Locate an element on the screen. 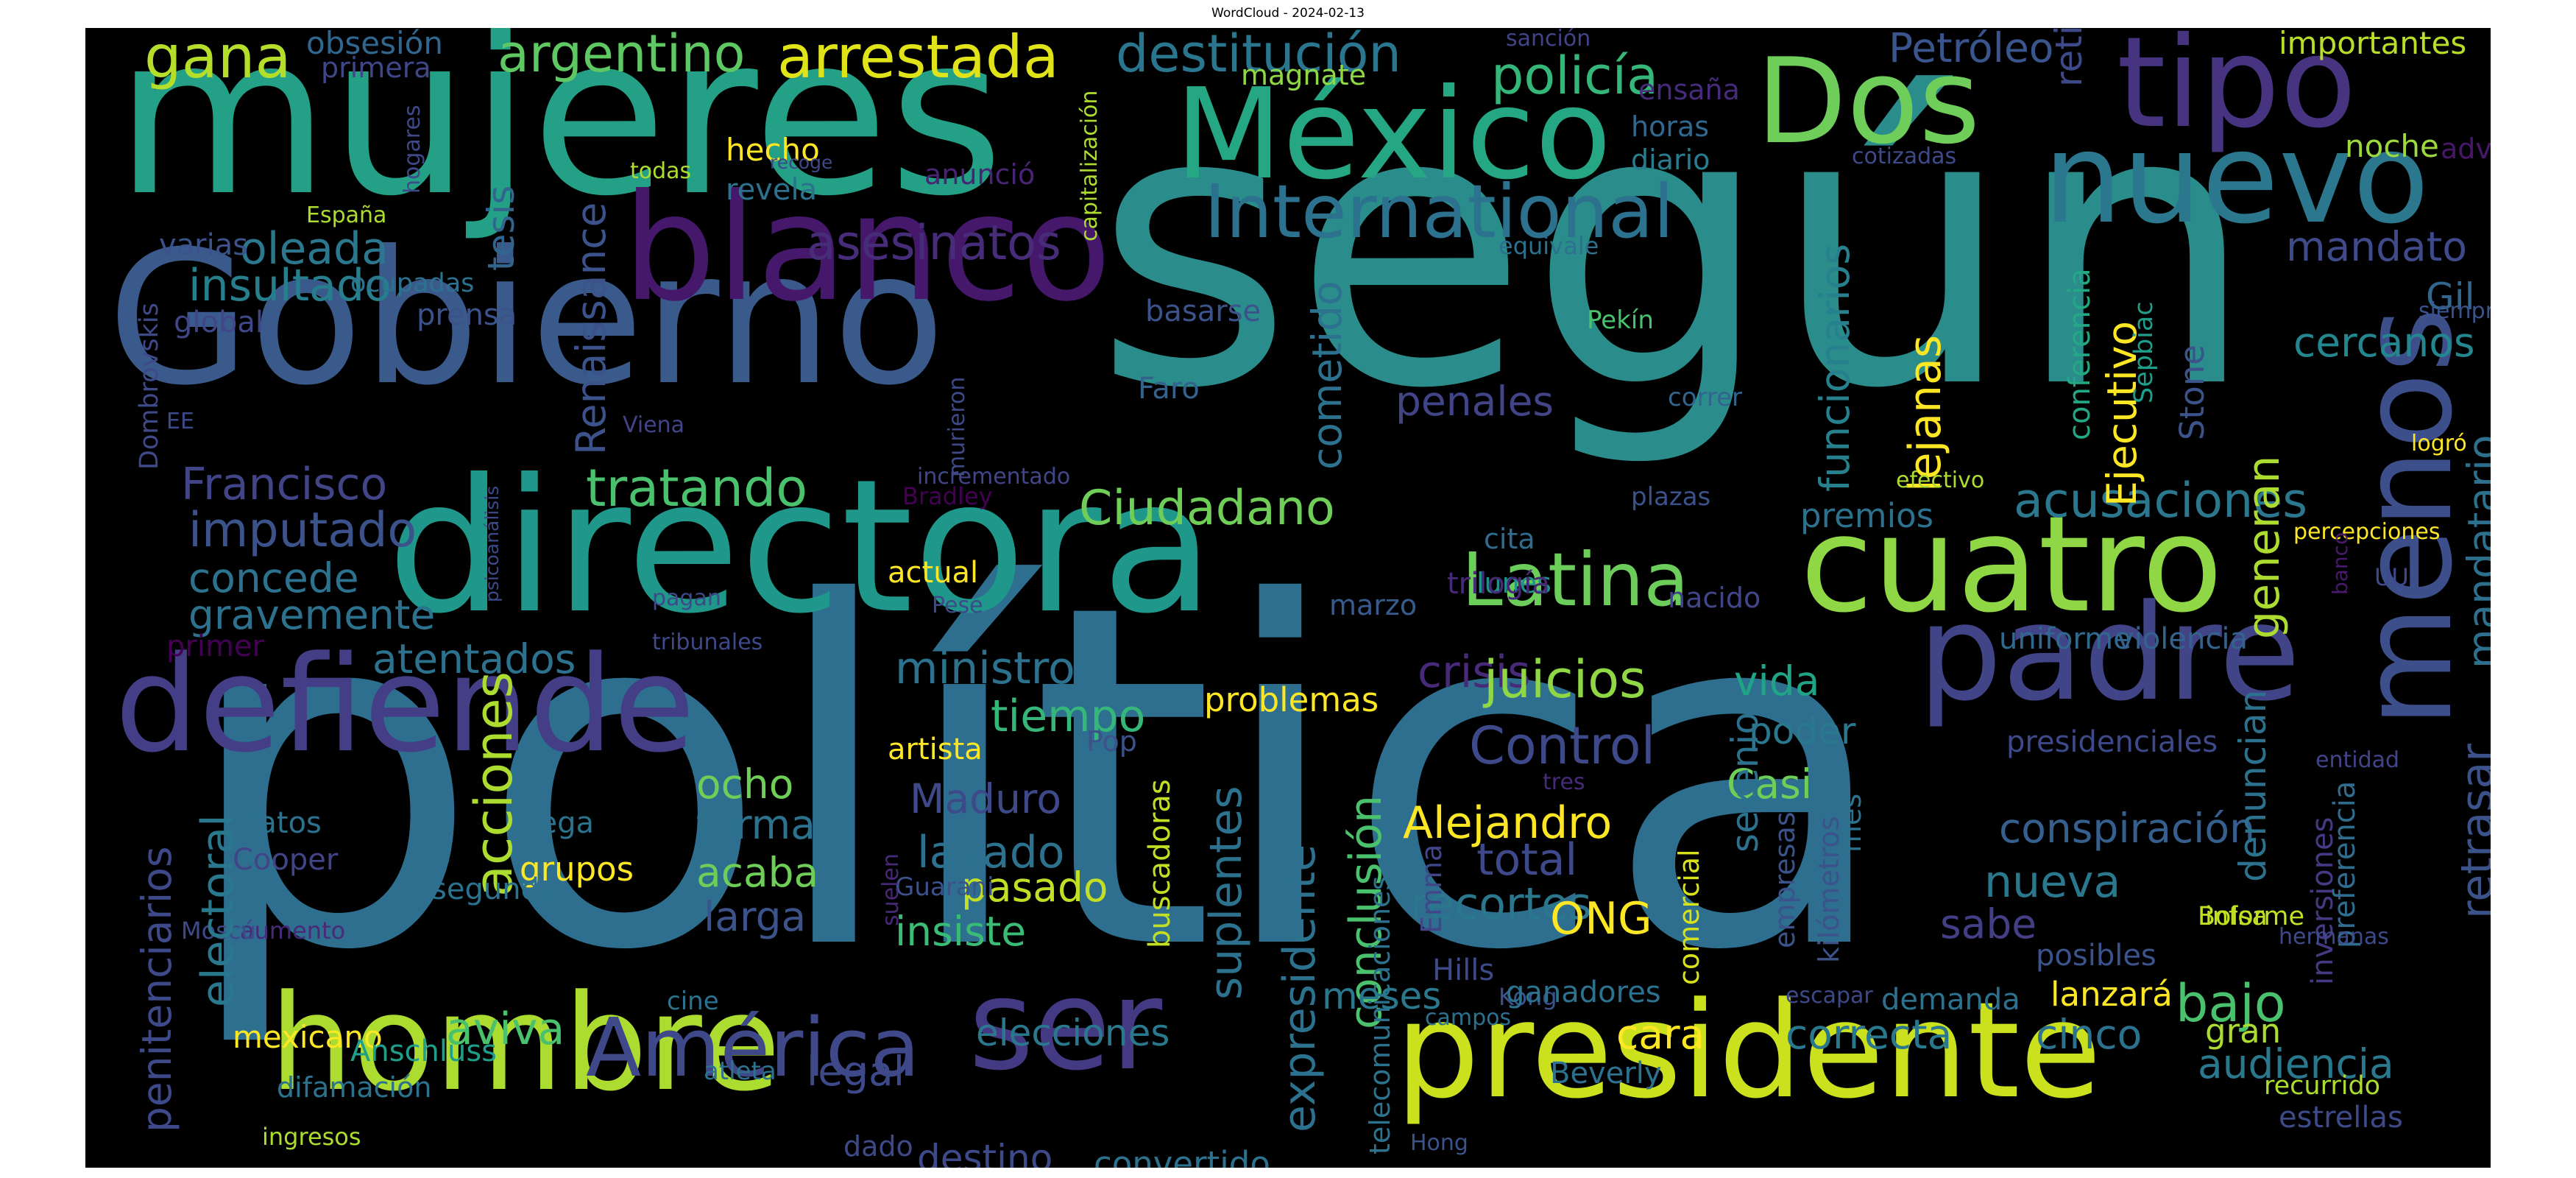 The width and height of the screenshot is (2576, 1178). word-23: argentino is located at coordinates (622, 56).